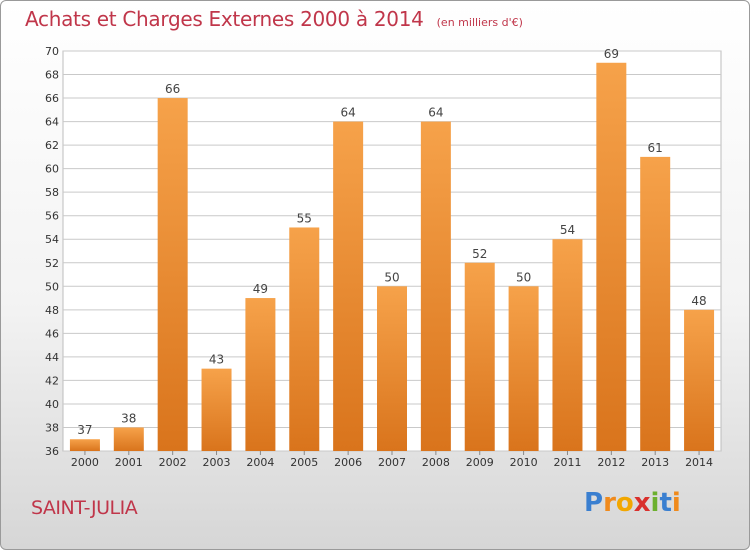  What do you see at coordinates (699, 462) in the screenshot?
I see `x-tick-label-2014: 2014` at bounding box center [699, 462].